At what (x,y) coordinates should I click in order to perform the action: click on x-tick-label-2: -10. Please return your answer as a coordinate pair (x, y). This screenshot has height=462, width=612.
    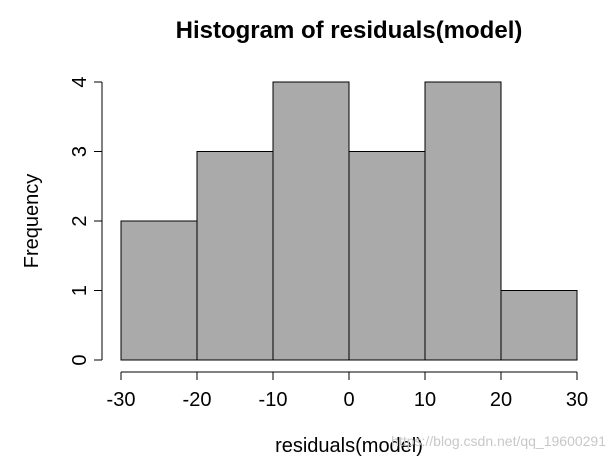
    Looking at the image, I should click on (273, 400).